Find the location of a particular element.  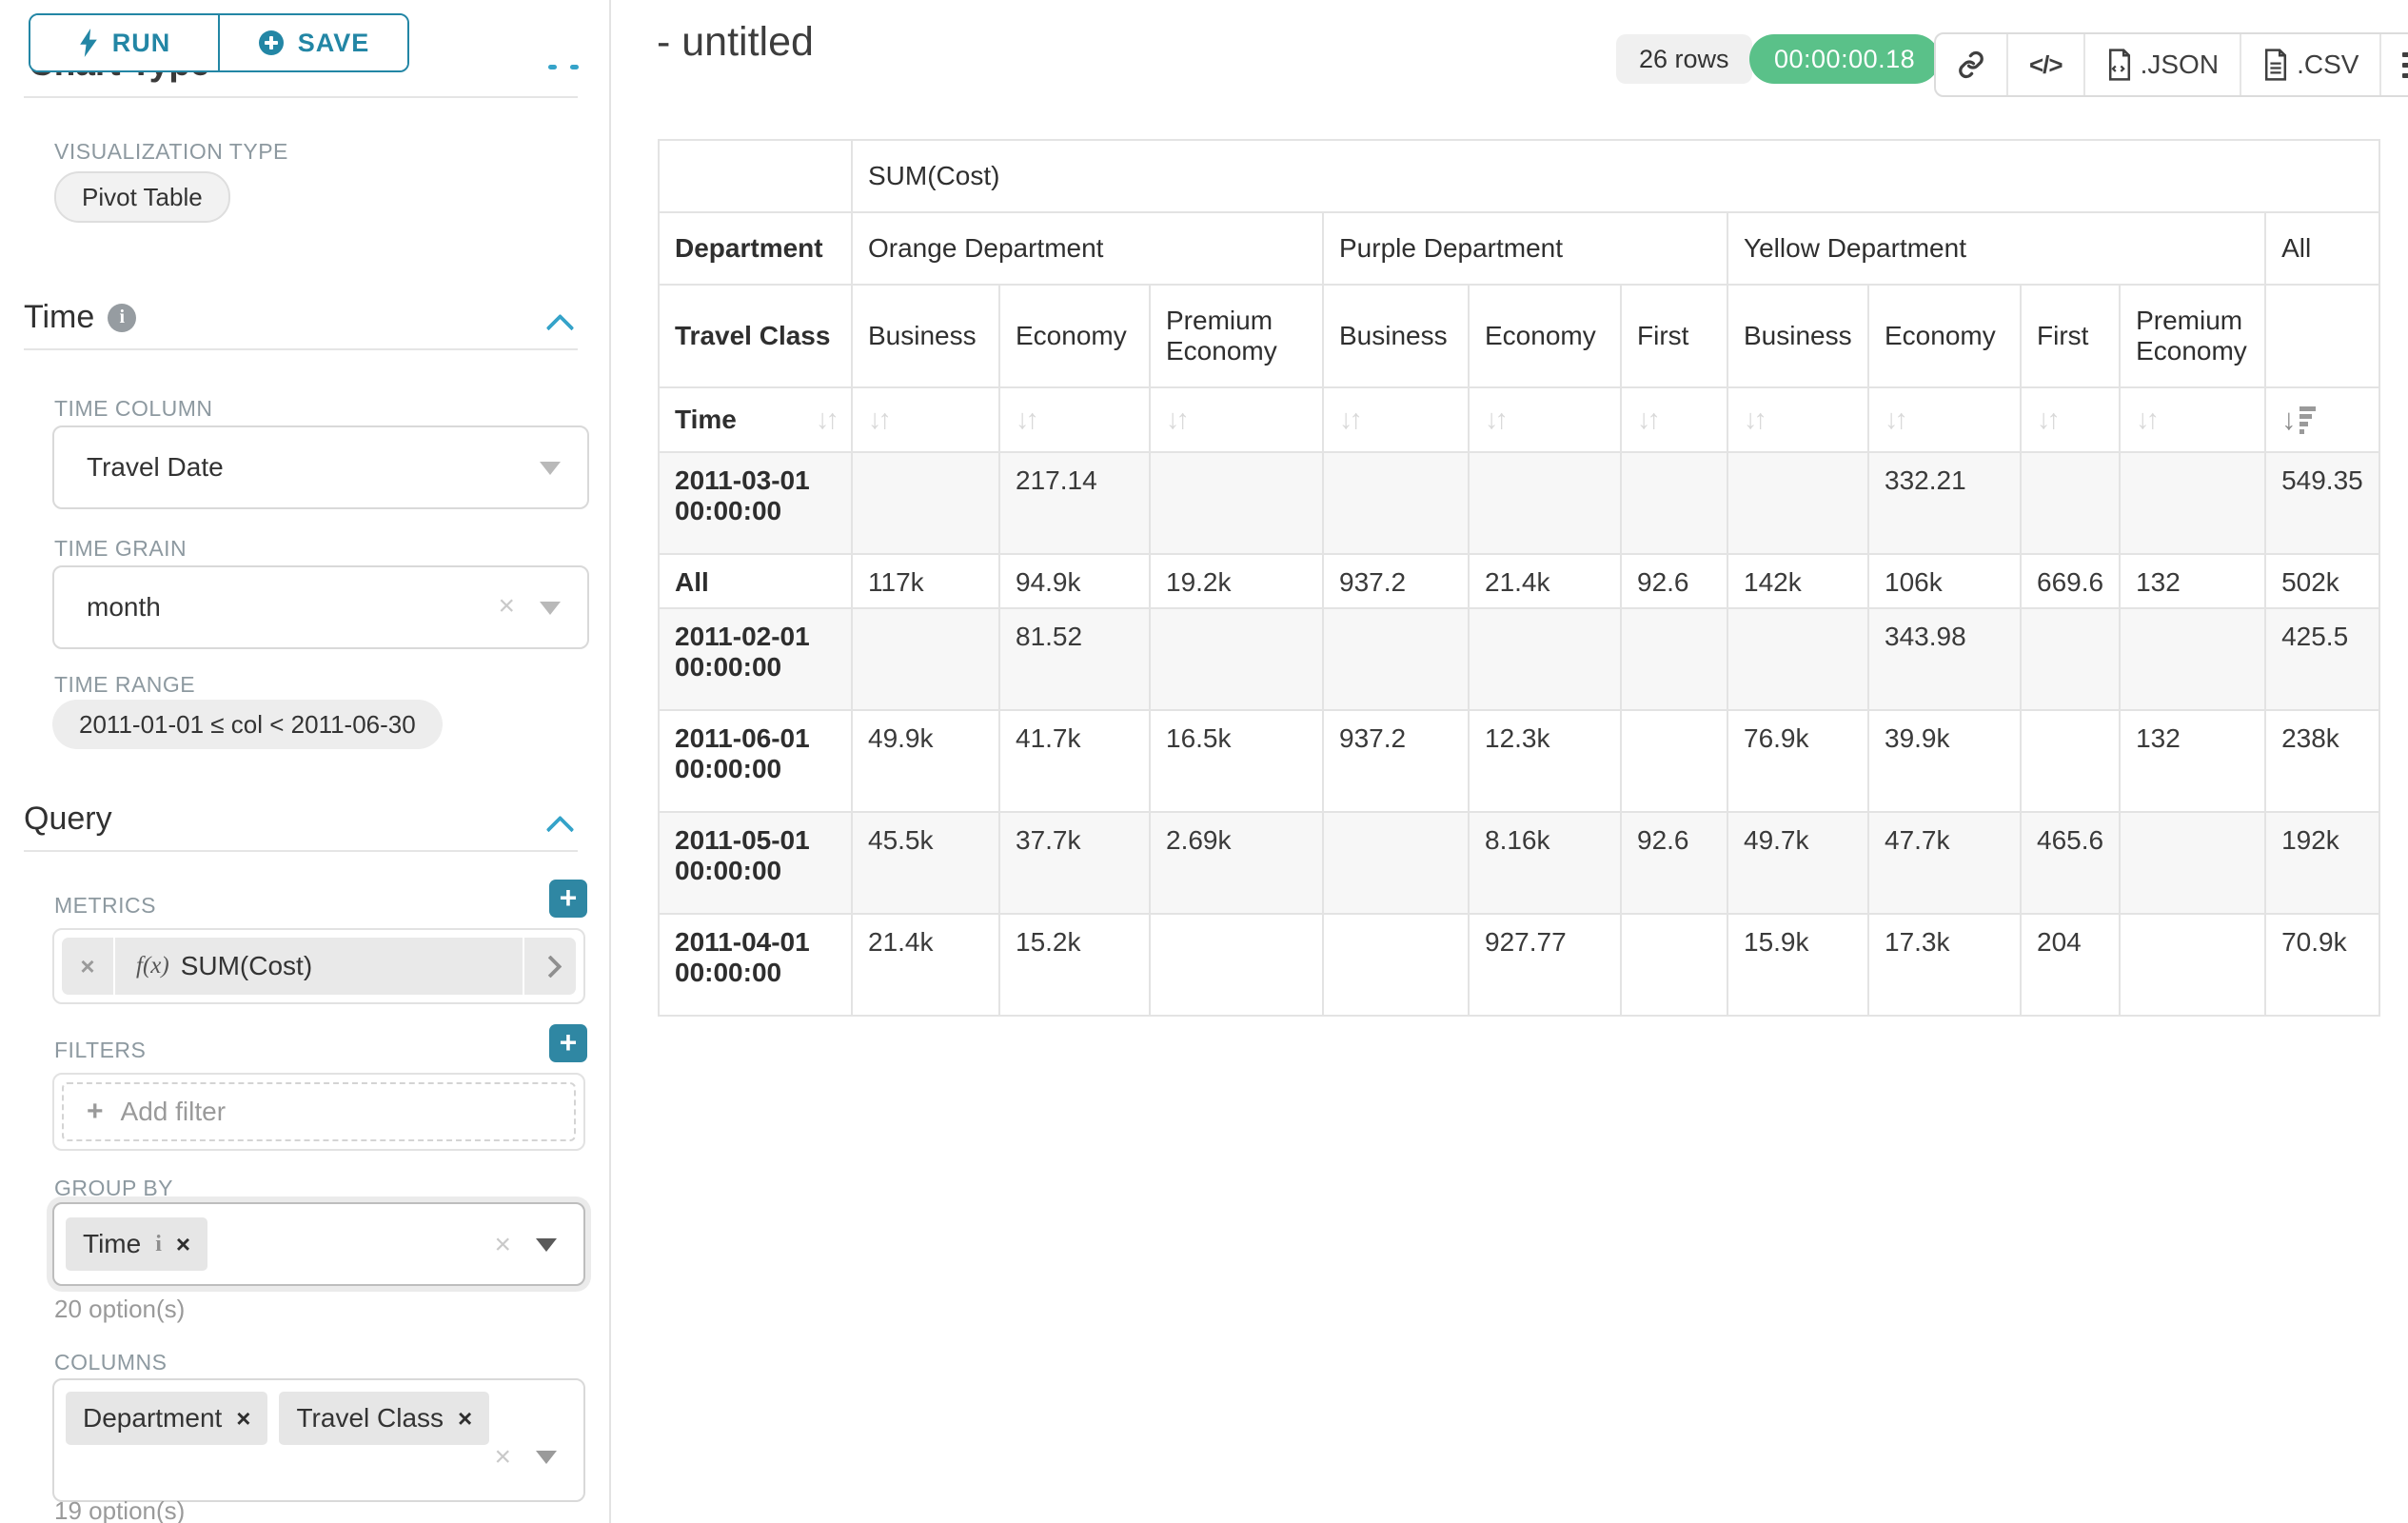

column-dimension-label: Travel Class is located at coordinates (755, 336).